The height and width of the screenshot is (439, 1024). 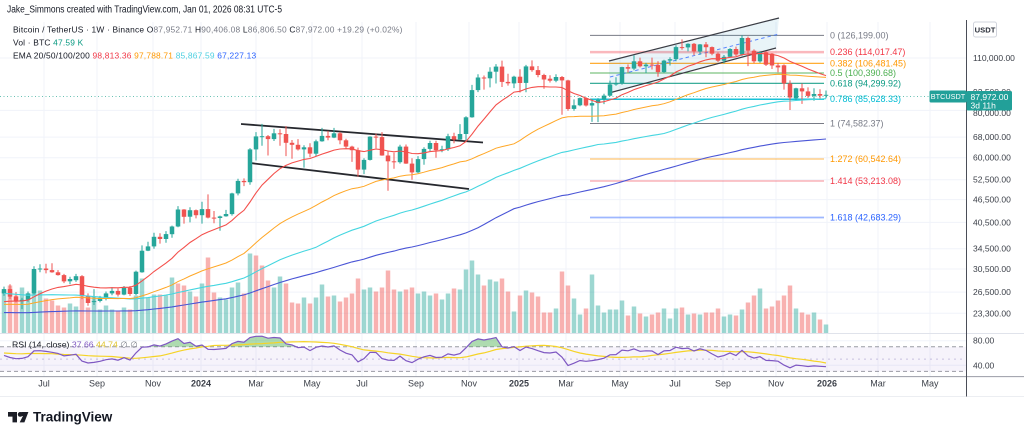 I want to click on svg-text: 110,000.00, so click(x=994, y=58).